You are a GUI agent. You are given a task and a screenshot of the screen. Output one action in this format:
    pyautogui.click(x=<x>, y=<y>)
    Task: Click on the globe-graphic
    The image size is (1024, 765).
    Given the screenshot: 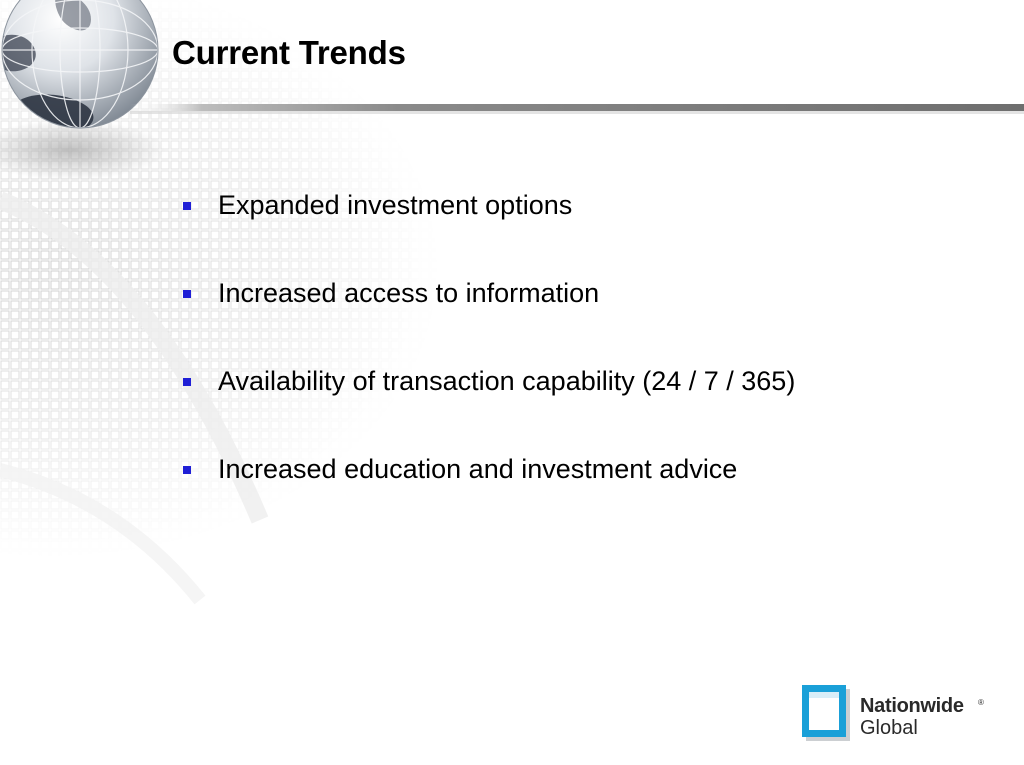 What is the action you would take?
    pyautogui.click(x=80, y=64)
    